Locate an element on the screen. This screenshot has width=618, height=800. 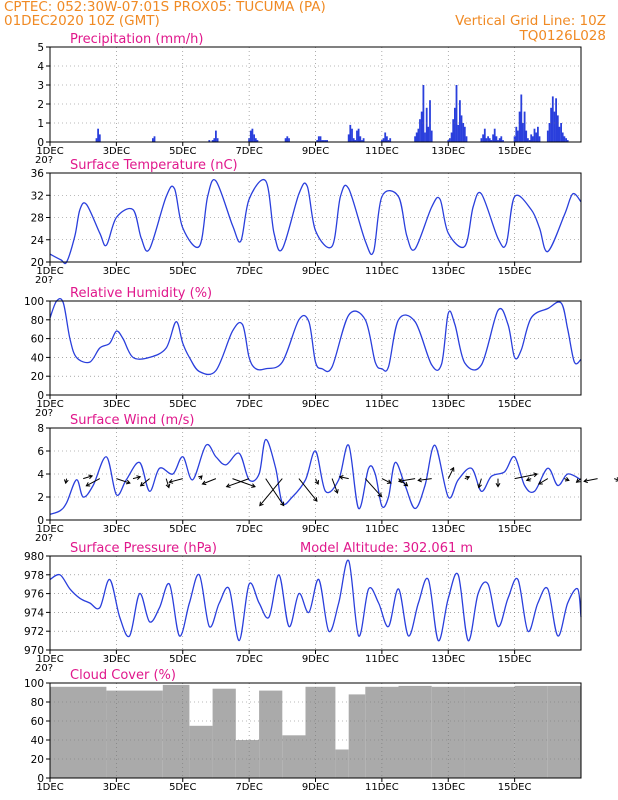
precip-xtick-cut-label: 20? is located at coordinates (44, 160).